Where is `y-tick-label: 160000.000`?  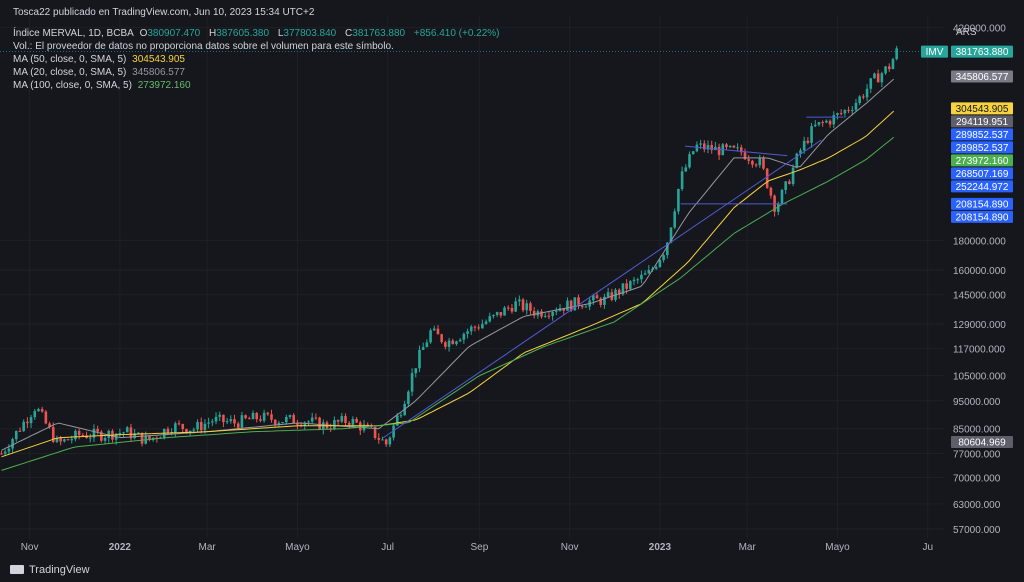
y-tick-label: 160000.000 is located at coordinates (979, 271).